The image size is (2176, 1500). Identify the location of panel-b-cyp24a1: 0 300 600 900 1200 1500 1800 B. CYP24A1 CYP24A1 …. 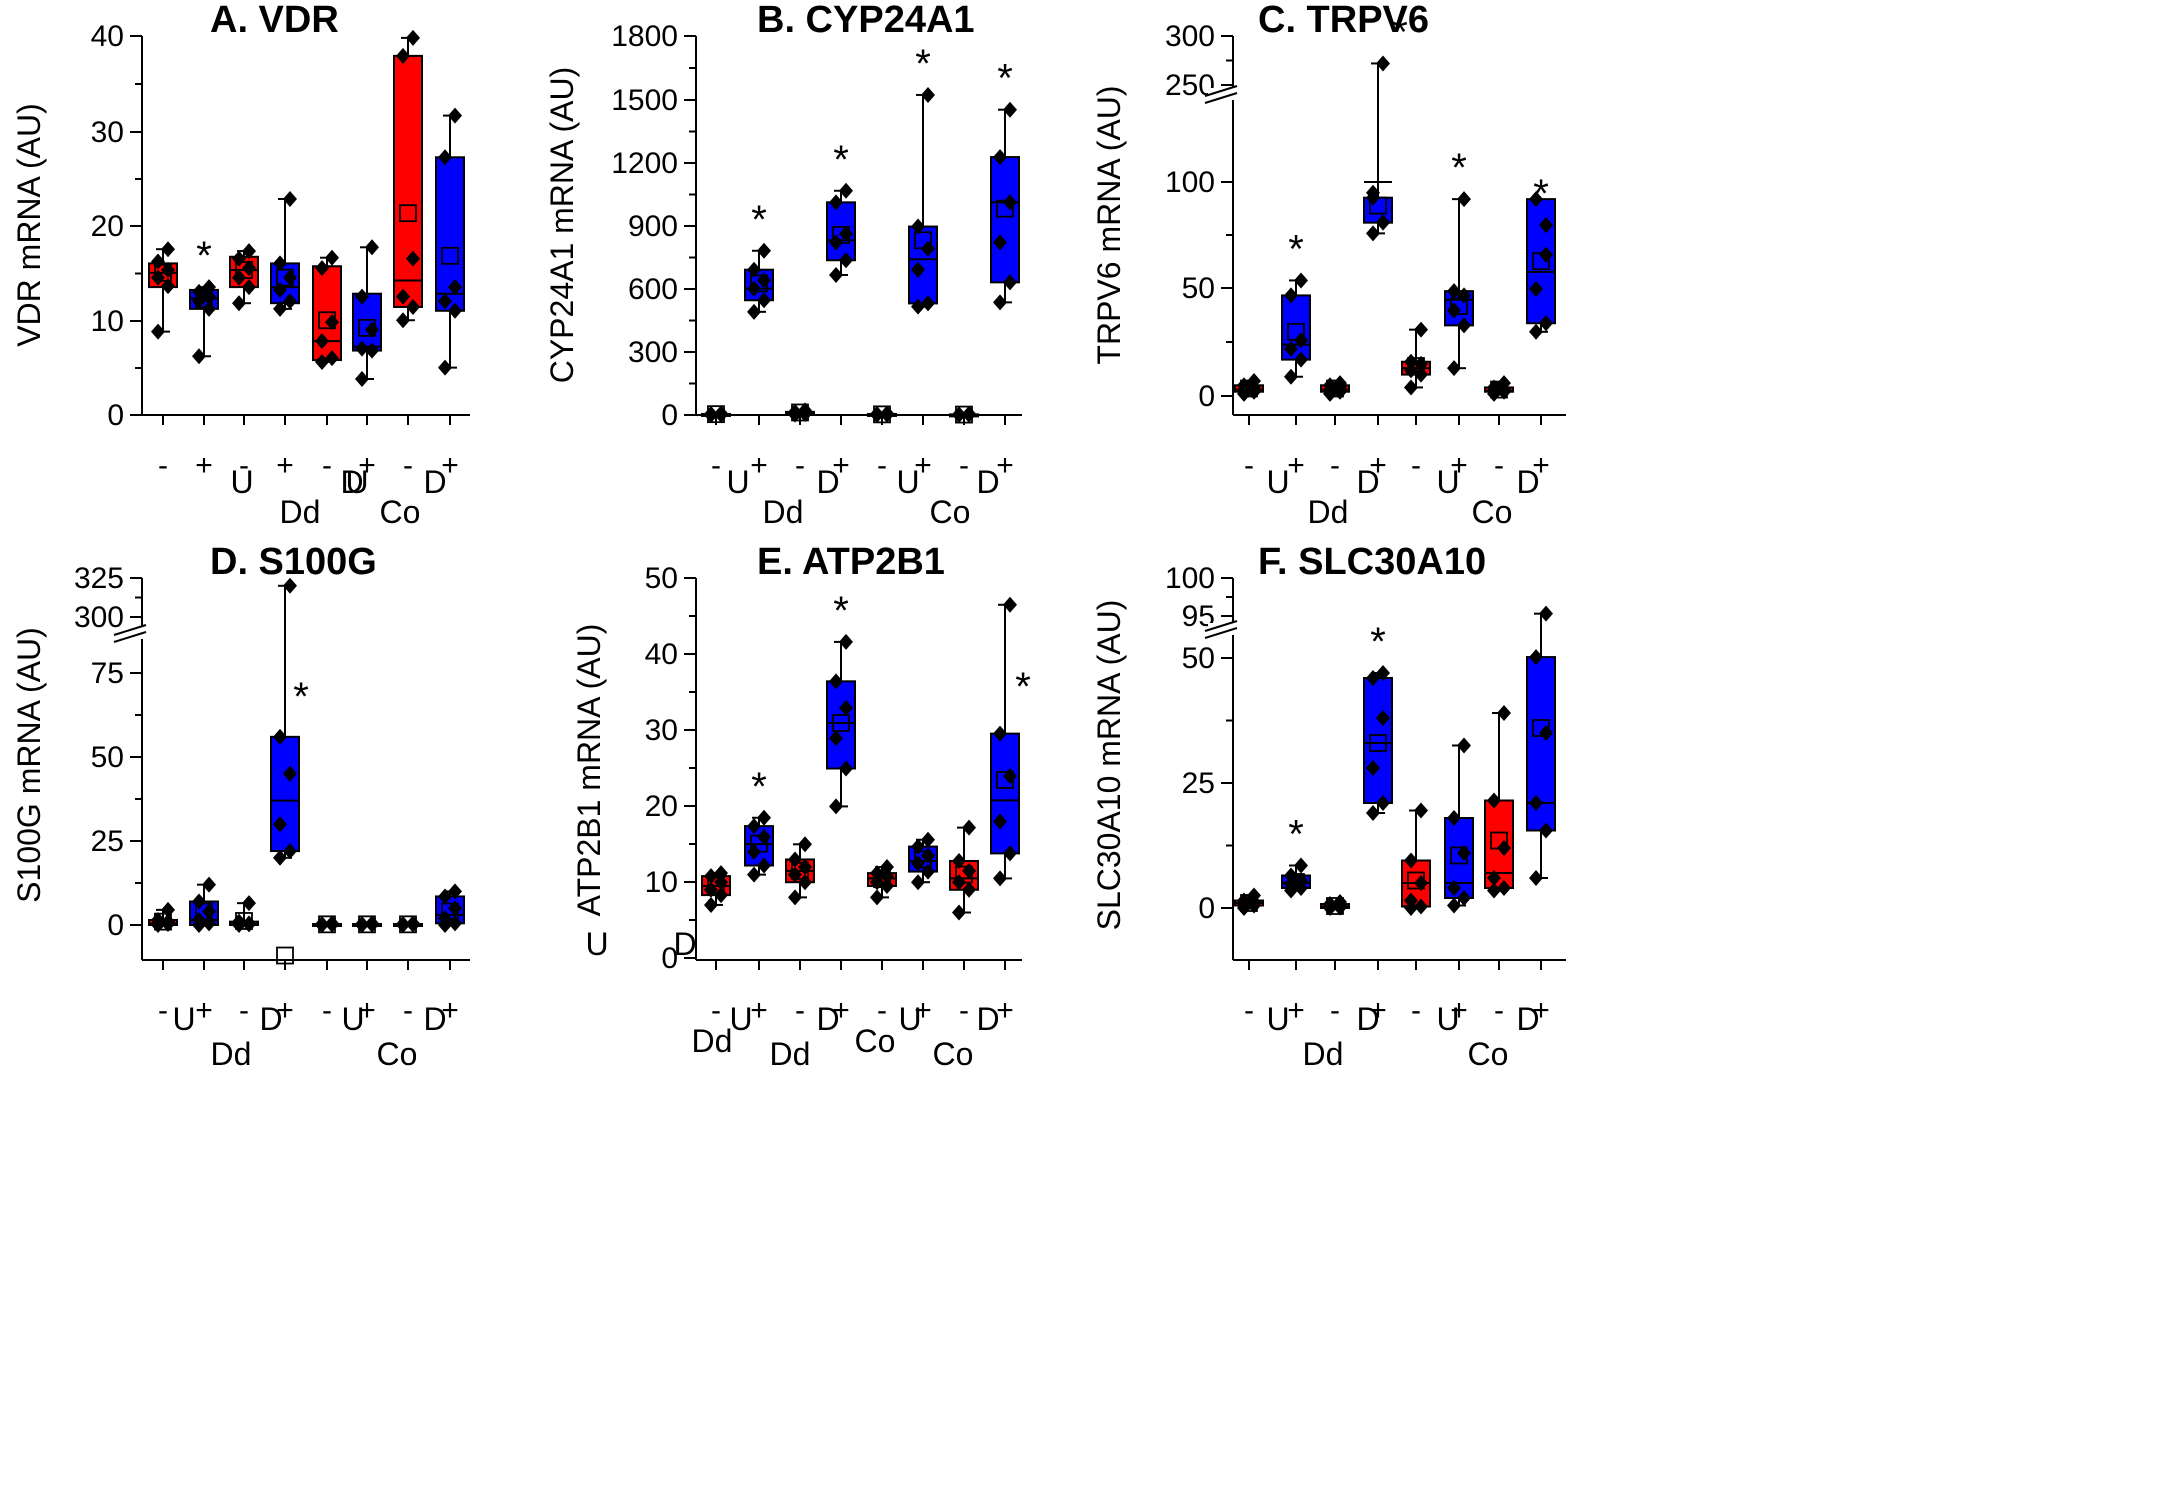
(783, 265).